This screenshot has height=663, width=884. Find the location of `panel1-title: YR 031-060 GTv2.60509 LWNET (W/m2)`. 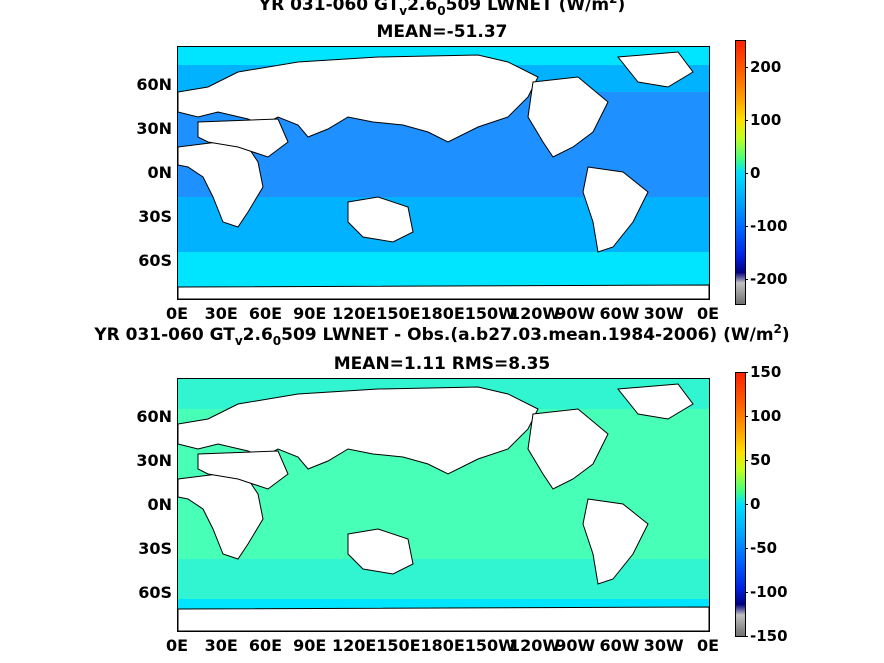

panel1-title: YR 031-060 GTv2.60509 LWNET (W/m2) is located at coordinates (442, 9).